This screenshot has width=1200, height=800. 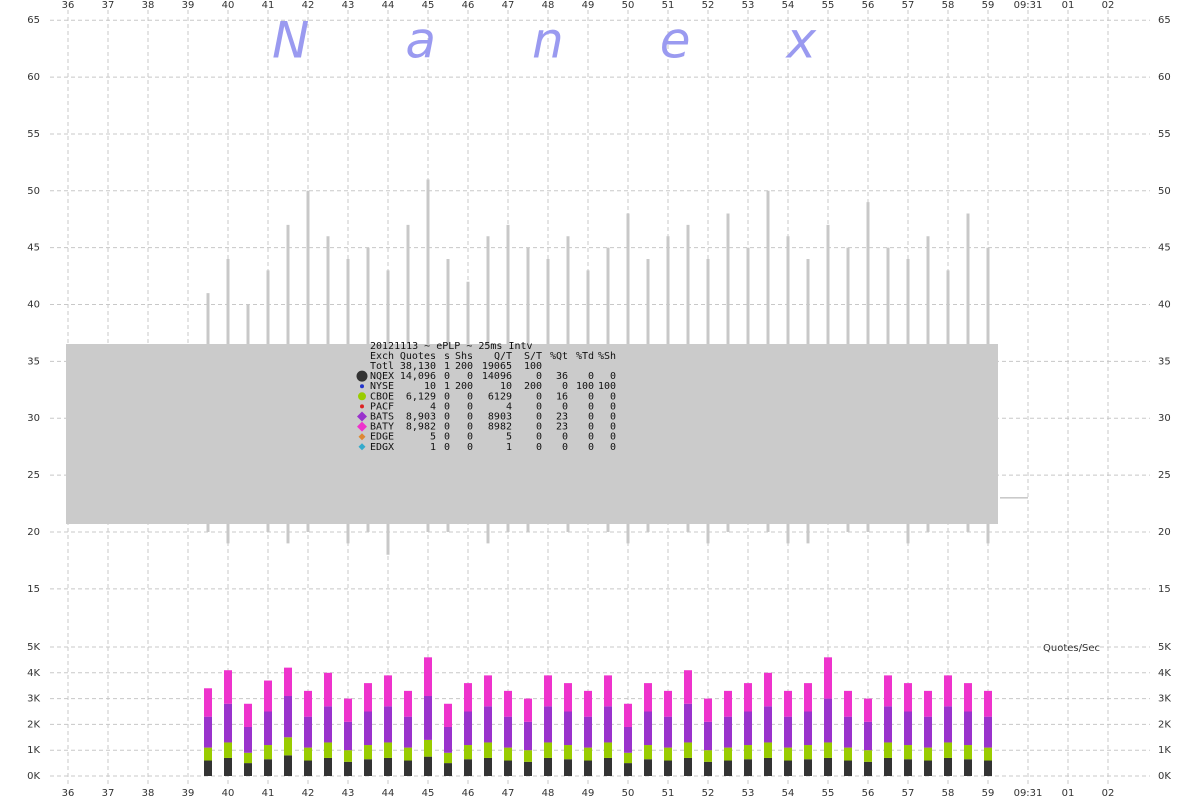 What do you see at coordinates (592, 41) in the screenshot?
I see `watermark: Nanex` at bounding box center [592, 41].